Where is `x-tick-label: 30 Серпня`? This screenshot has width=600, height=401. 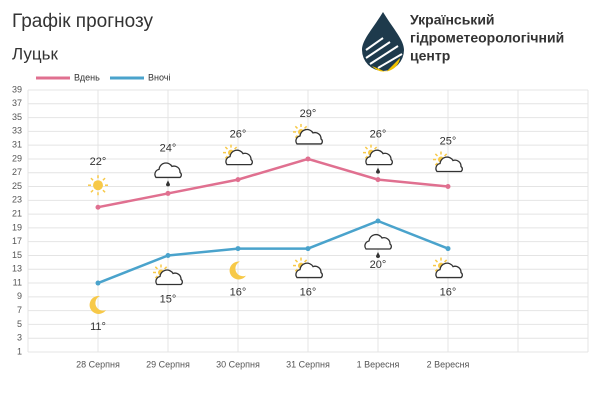
x-tick-label: 30 Серпня is located at coordinates (238, 364).